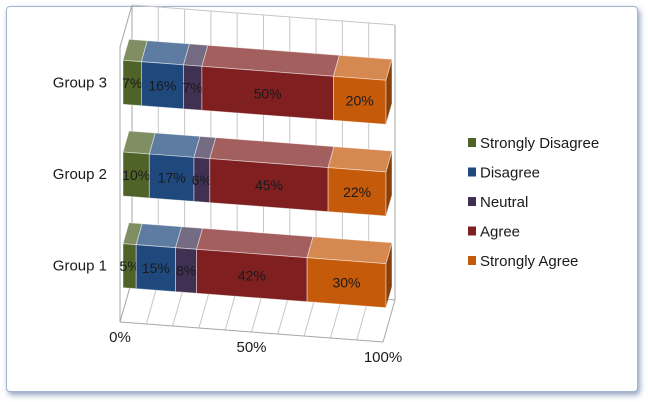 The height and width of the screenshot is (402, 648). What do you see at coordinates (165, 75) in the screenshot?
I see `bar-segment: 16%` at bounding box center [165, 75].